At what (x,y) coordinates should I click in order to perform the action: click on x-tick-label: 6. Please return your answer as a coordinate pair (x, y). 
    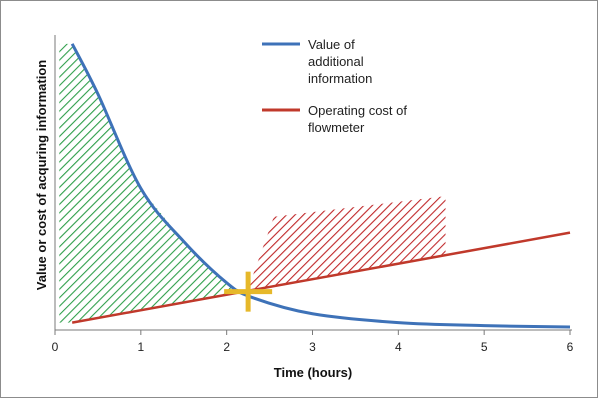
    Looking at the image, I should click on (570, 347).